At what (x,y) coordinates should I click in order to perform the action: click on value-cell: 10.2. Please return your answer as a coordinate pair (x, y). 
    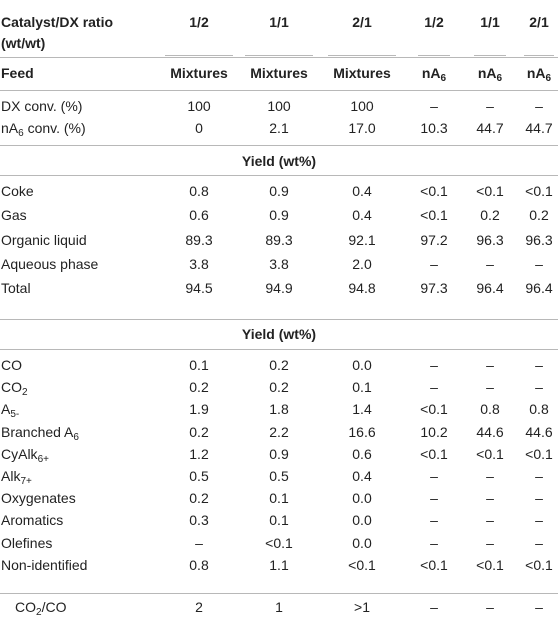
    Looking at the image, I should click on (434, 431).